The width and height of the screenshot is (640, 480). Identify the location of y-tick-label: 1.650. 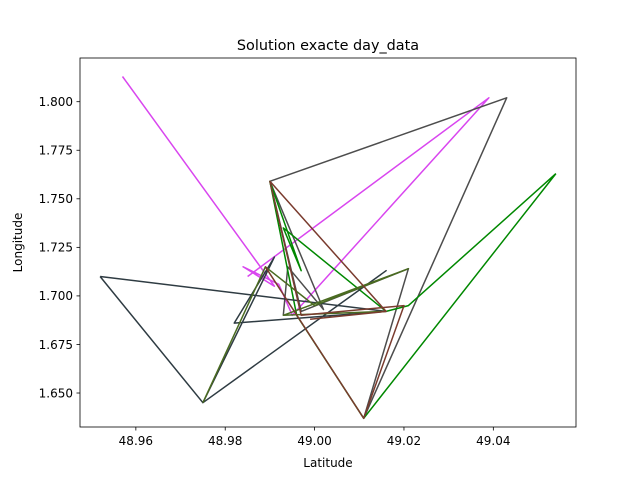
(56, 393).